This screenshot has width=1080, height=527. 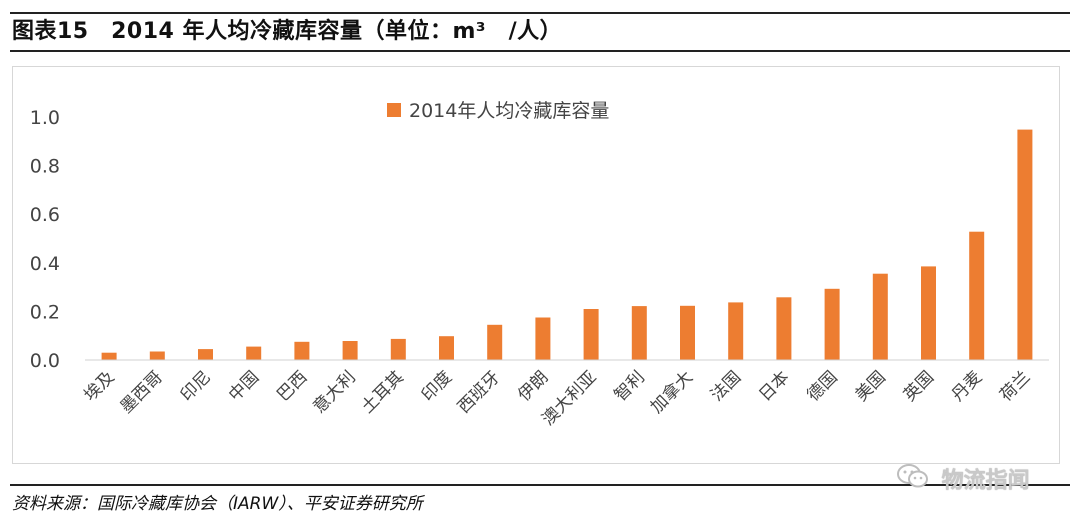 I want to click on x-tick-label: 伊朗, so click(x=533, y=386).